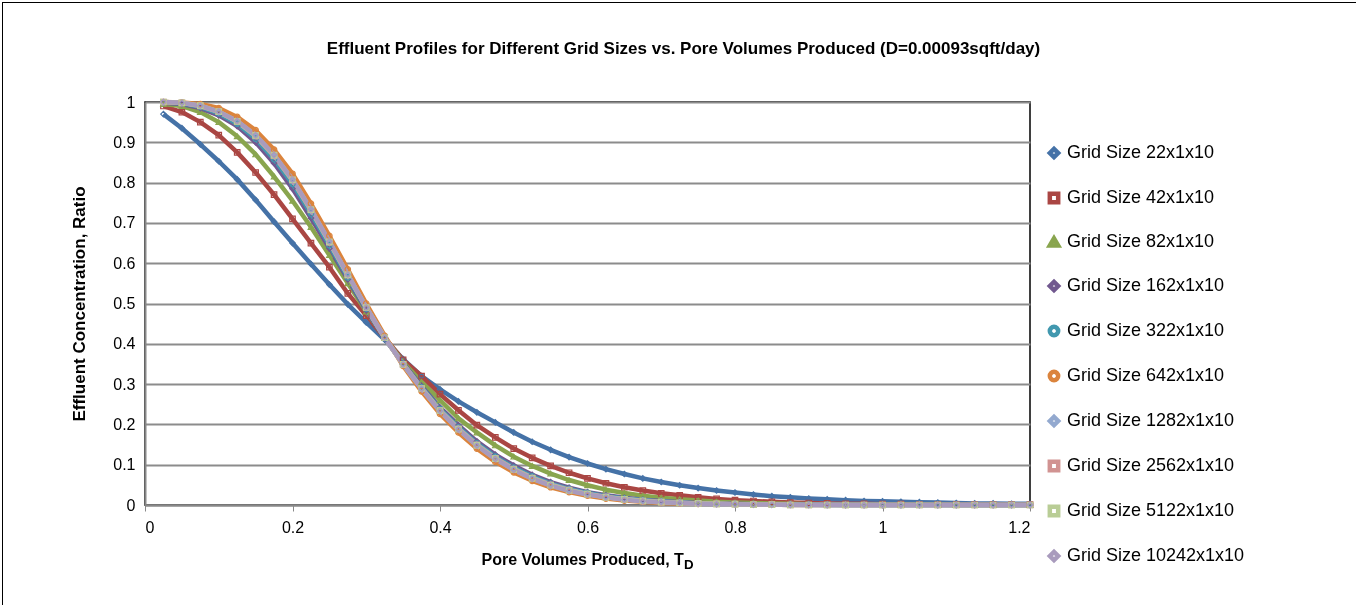 The width and height of the screenshot is (1360, 609). What do you see at coordinates (150, 527) in the screenshot?
I see `x-tick-label: 0` at bounding box center [150, 527].